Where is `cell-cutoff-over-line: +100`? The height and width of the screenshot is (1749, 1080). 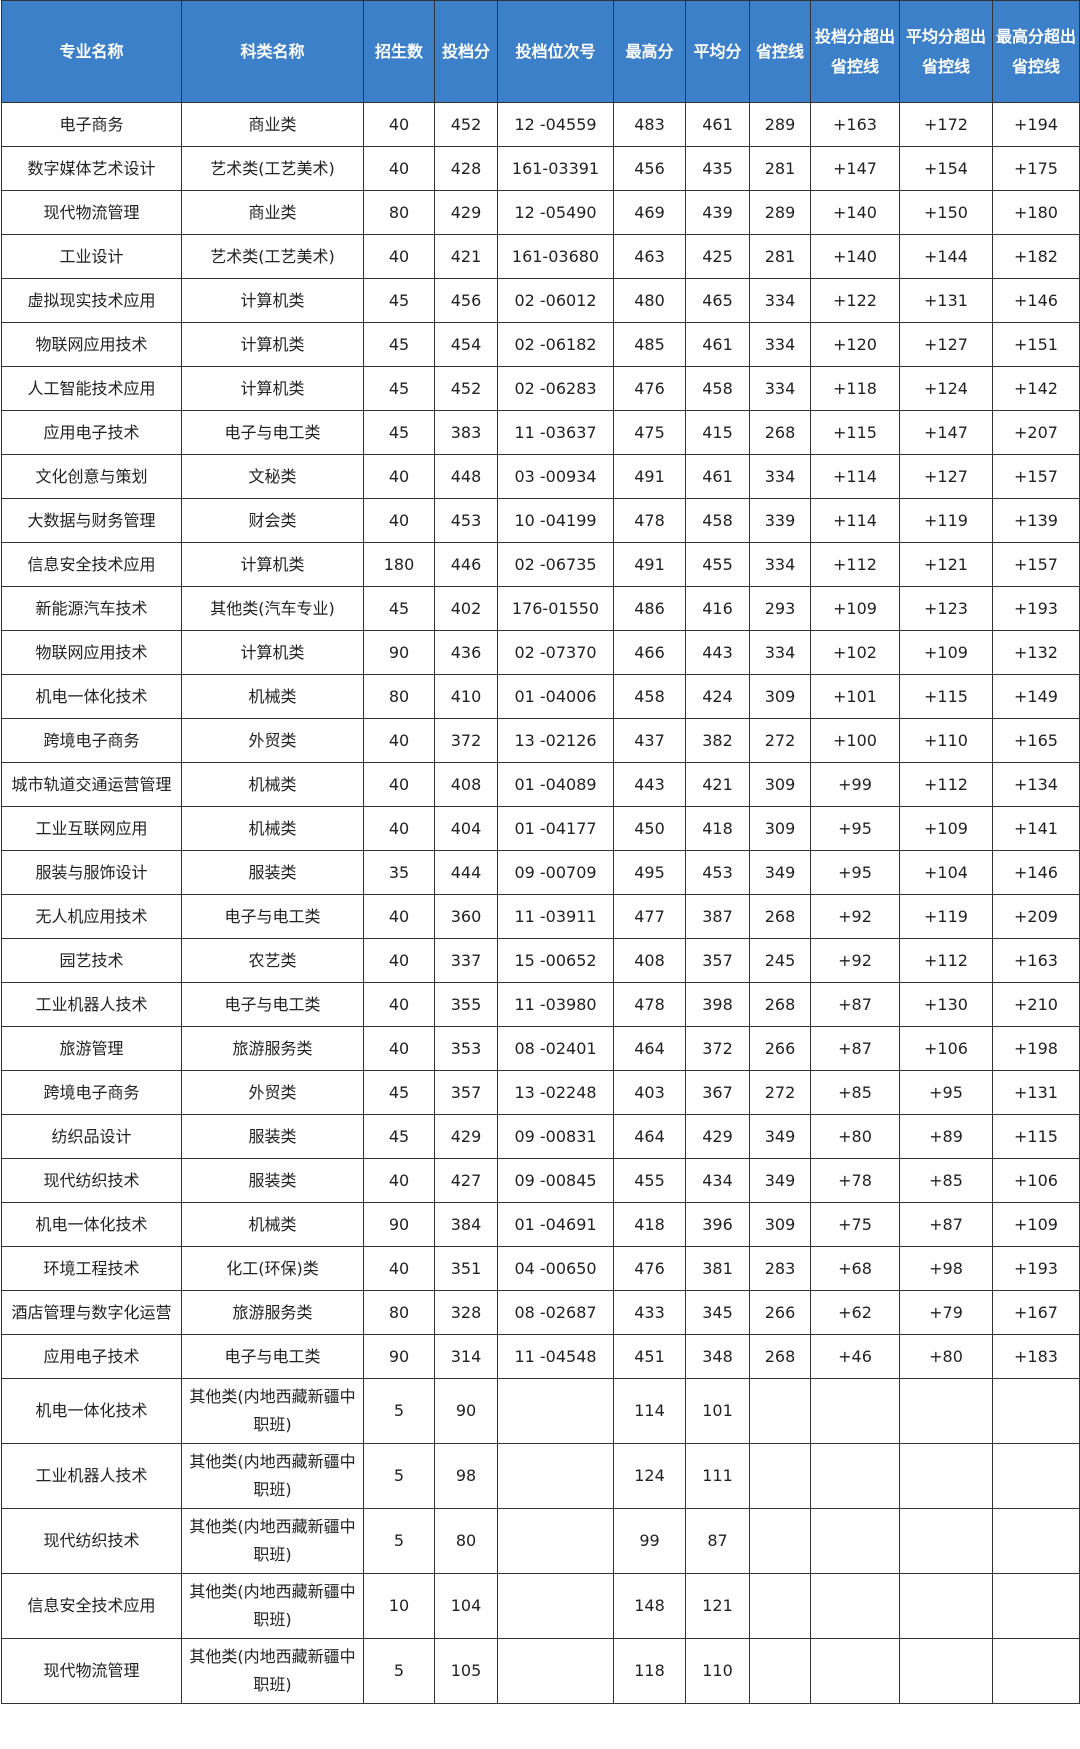
cell-cutoff-over-line: +100 is located at coordinates (855, 740).